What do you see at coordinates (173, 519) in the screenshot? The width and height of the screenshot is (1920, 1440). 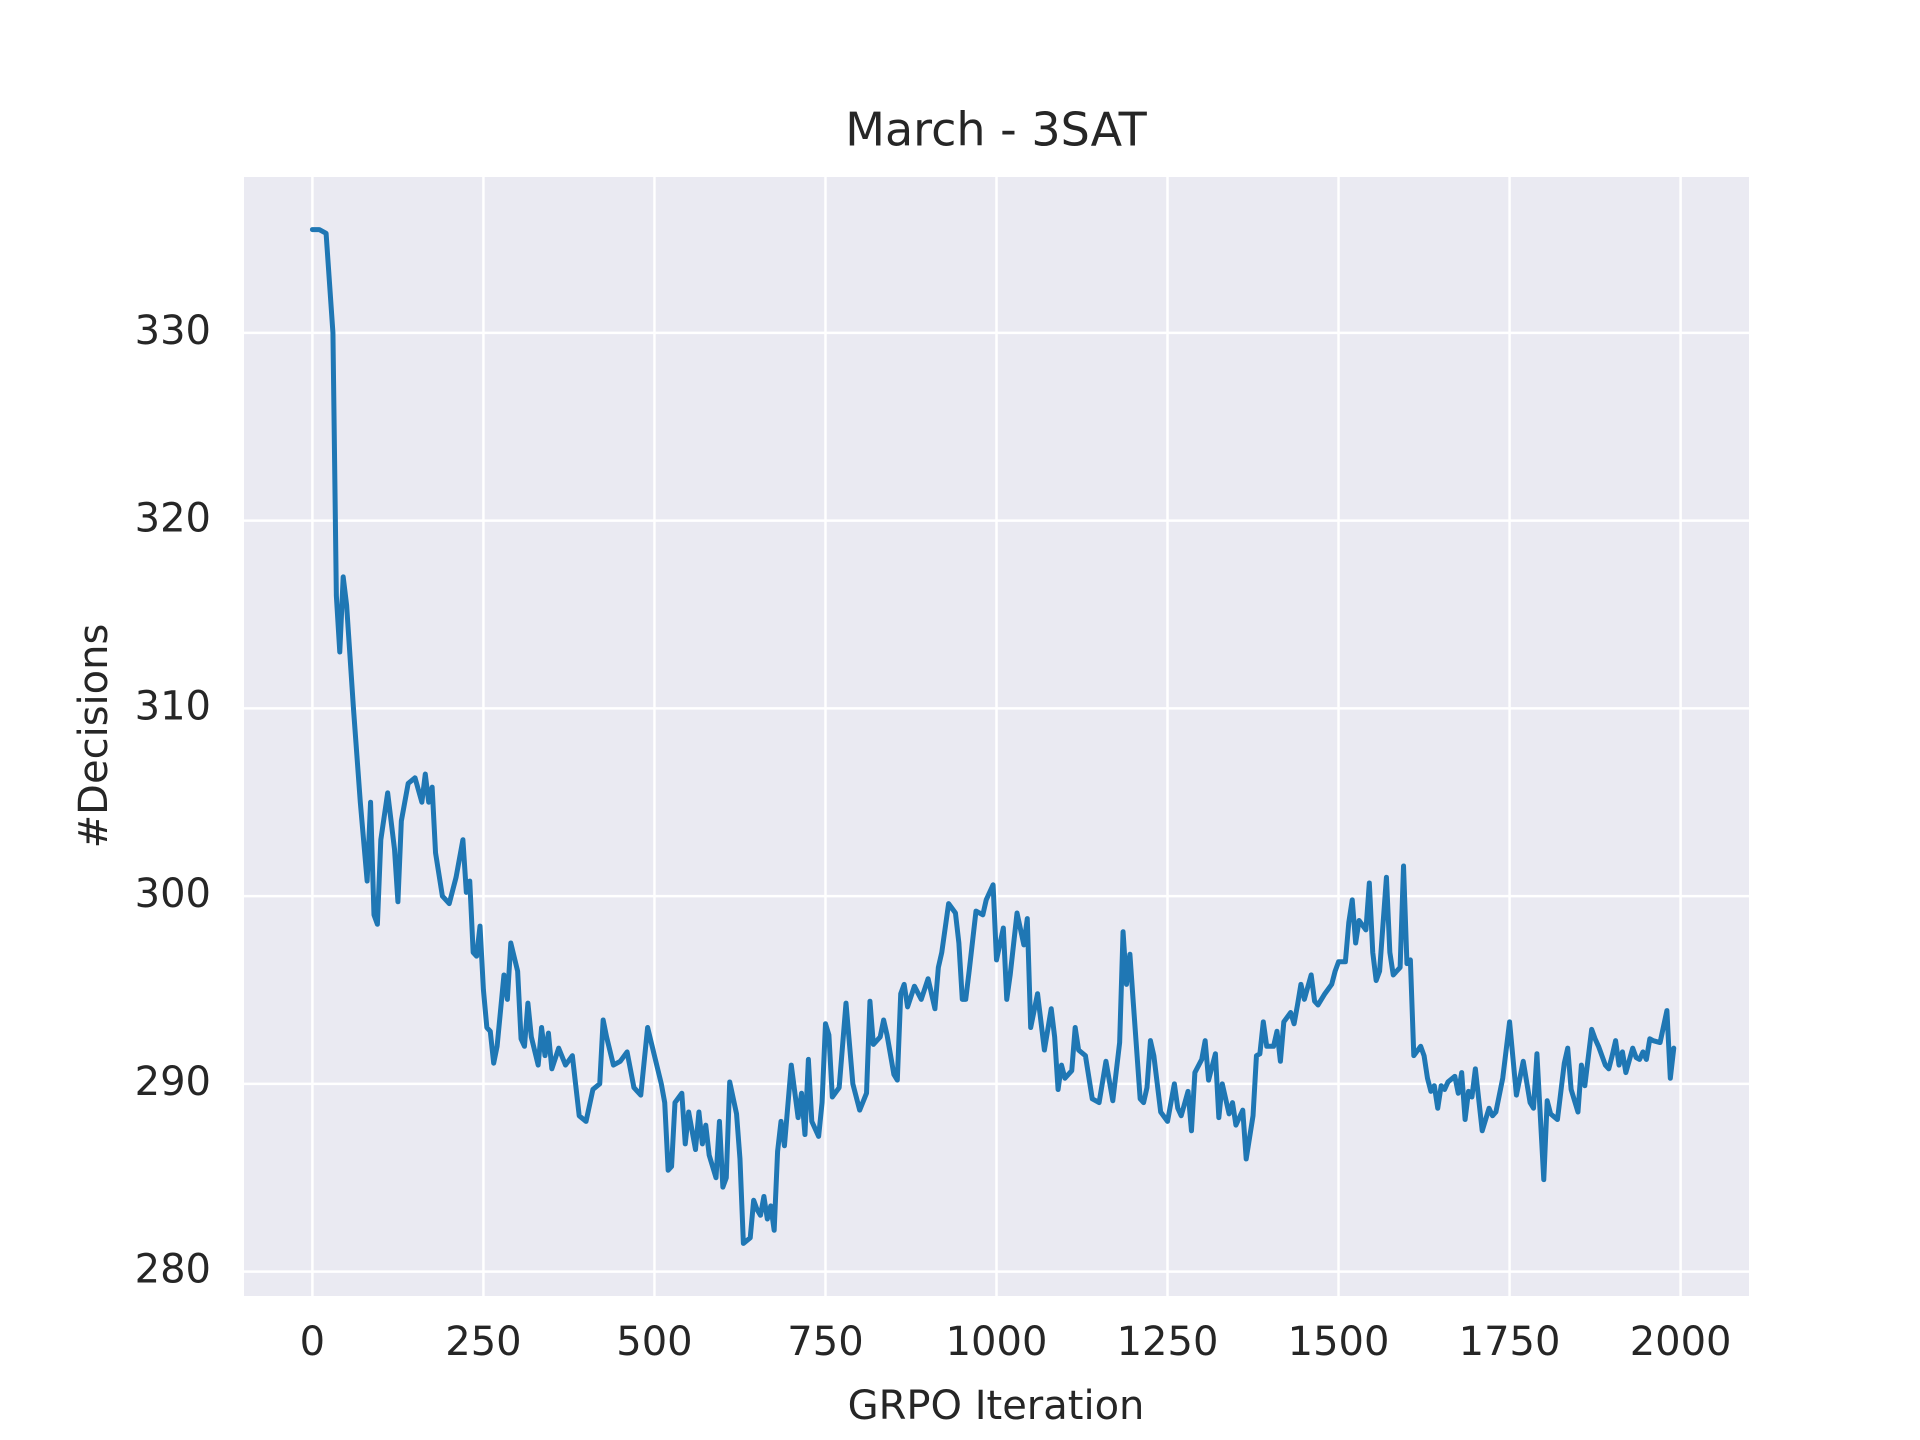 I see `y-tick-label: 320` at bounding box center [173, 519].